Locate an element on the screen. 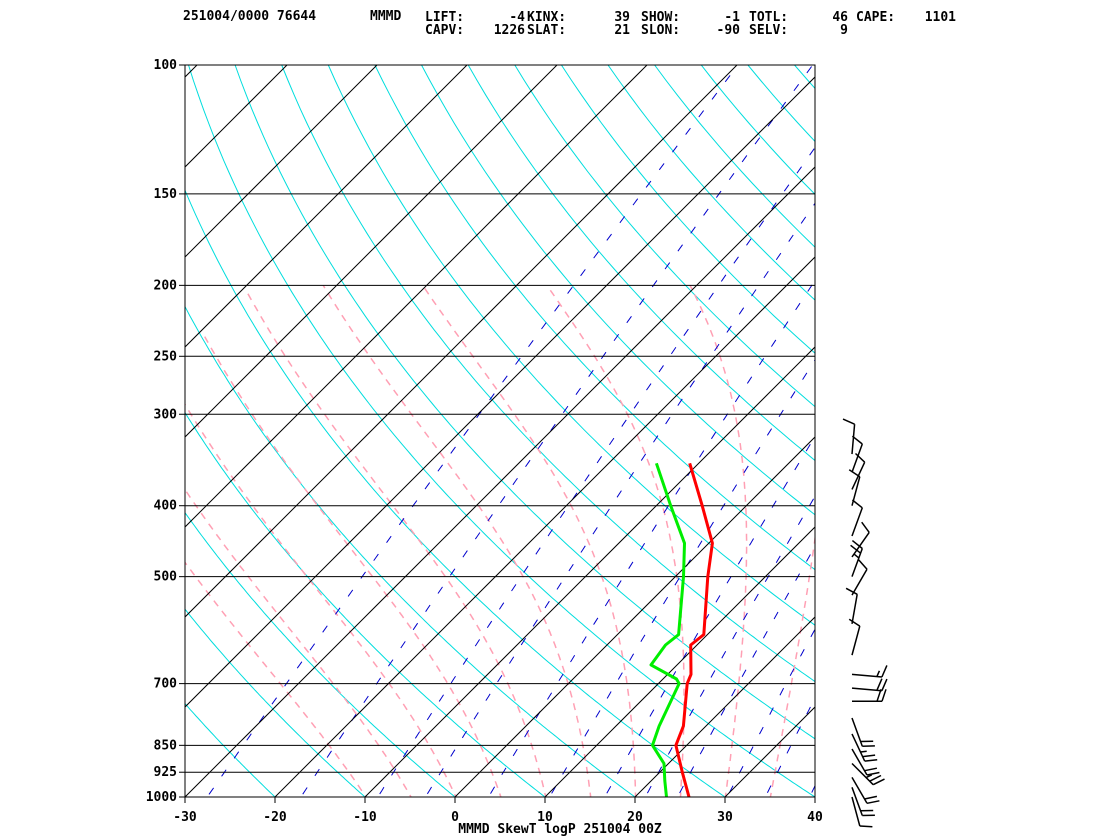 The image size is (1120, 840). temperature-tick-label: 30 is located at coordinates (725, 817).